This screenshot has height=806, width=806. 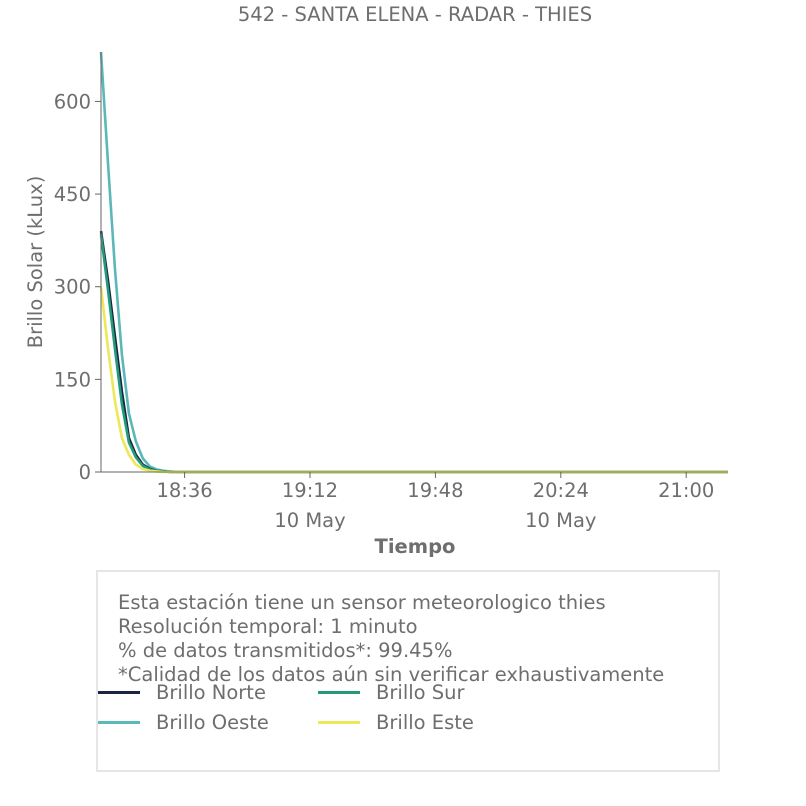 I want to click on legend-item-oeste: Brillo Oeste, so click(x=183, y=722).